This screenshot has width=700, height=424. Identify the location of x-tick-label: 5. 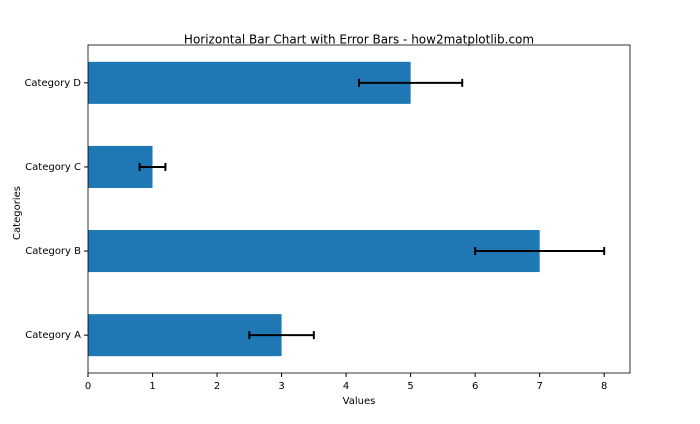
(410, 386).